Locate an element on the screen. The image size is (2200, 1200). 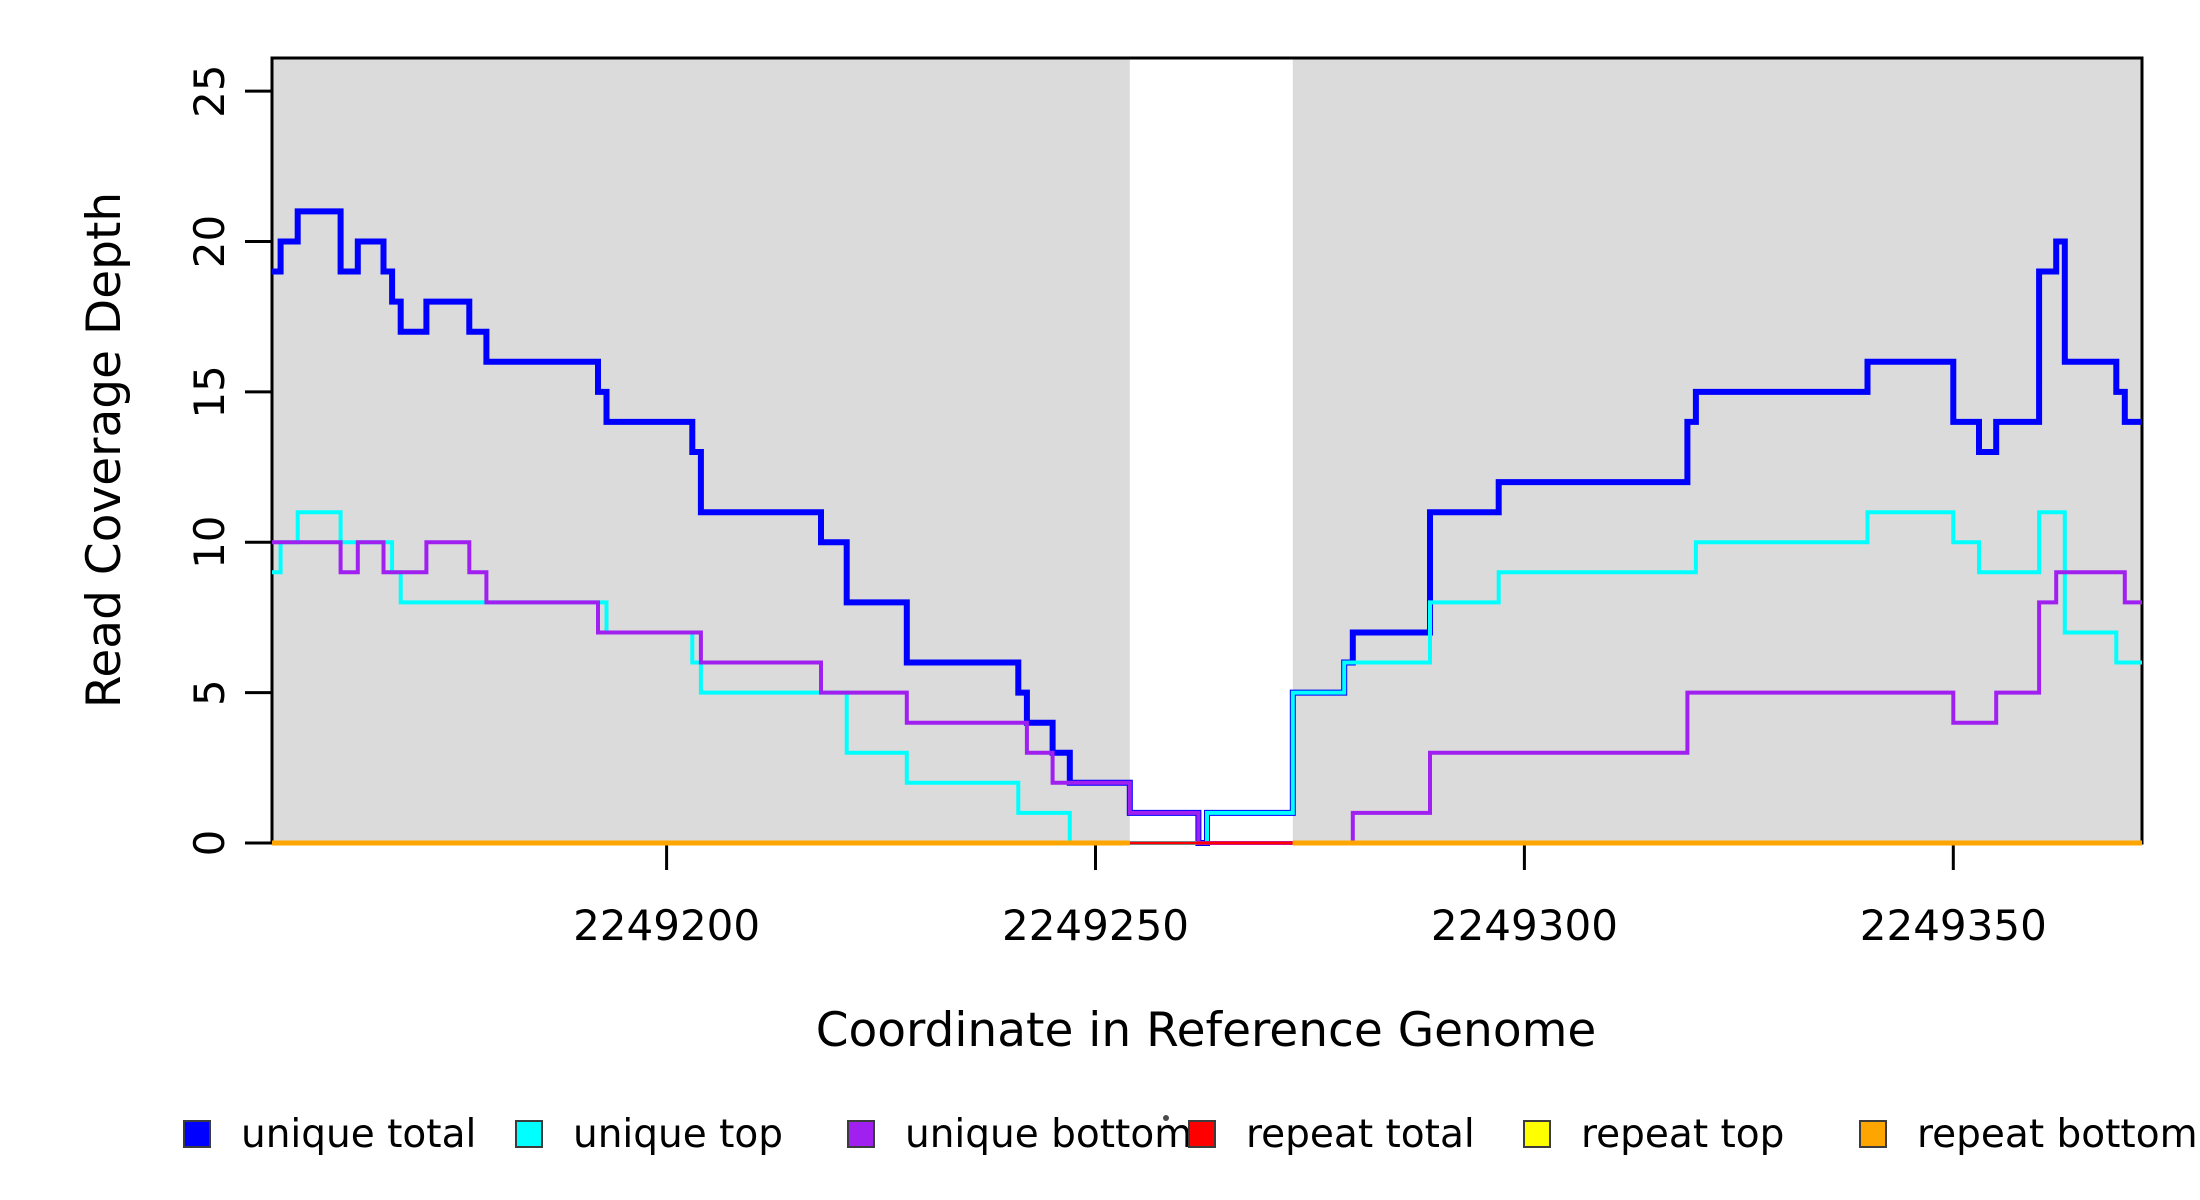
legend-swatch-unique-total is located at coordinates (197, 1134).